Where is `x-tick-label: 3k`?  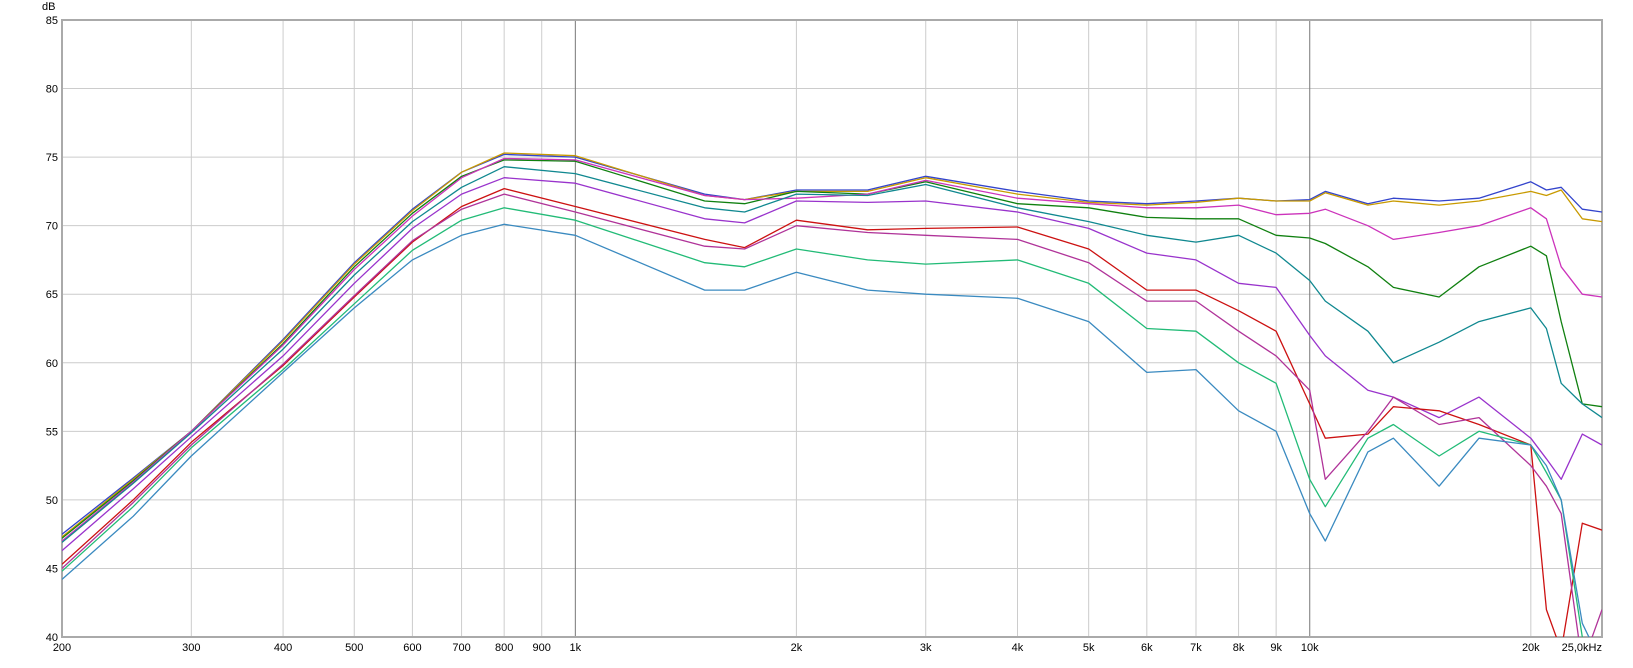
x-tick-label: 3k is located at coordinates (926, 648).